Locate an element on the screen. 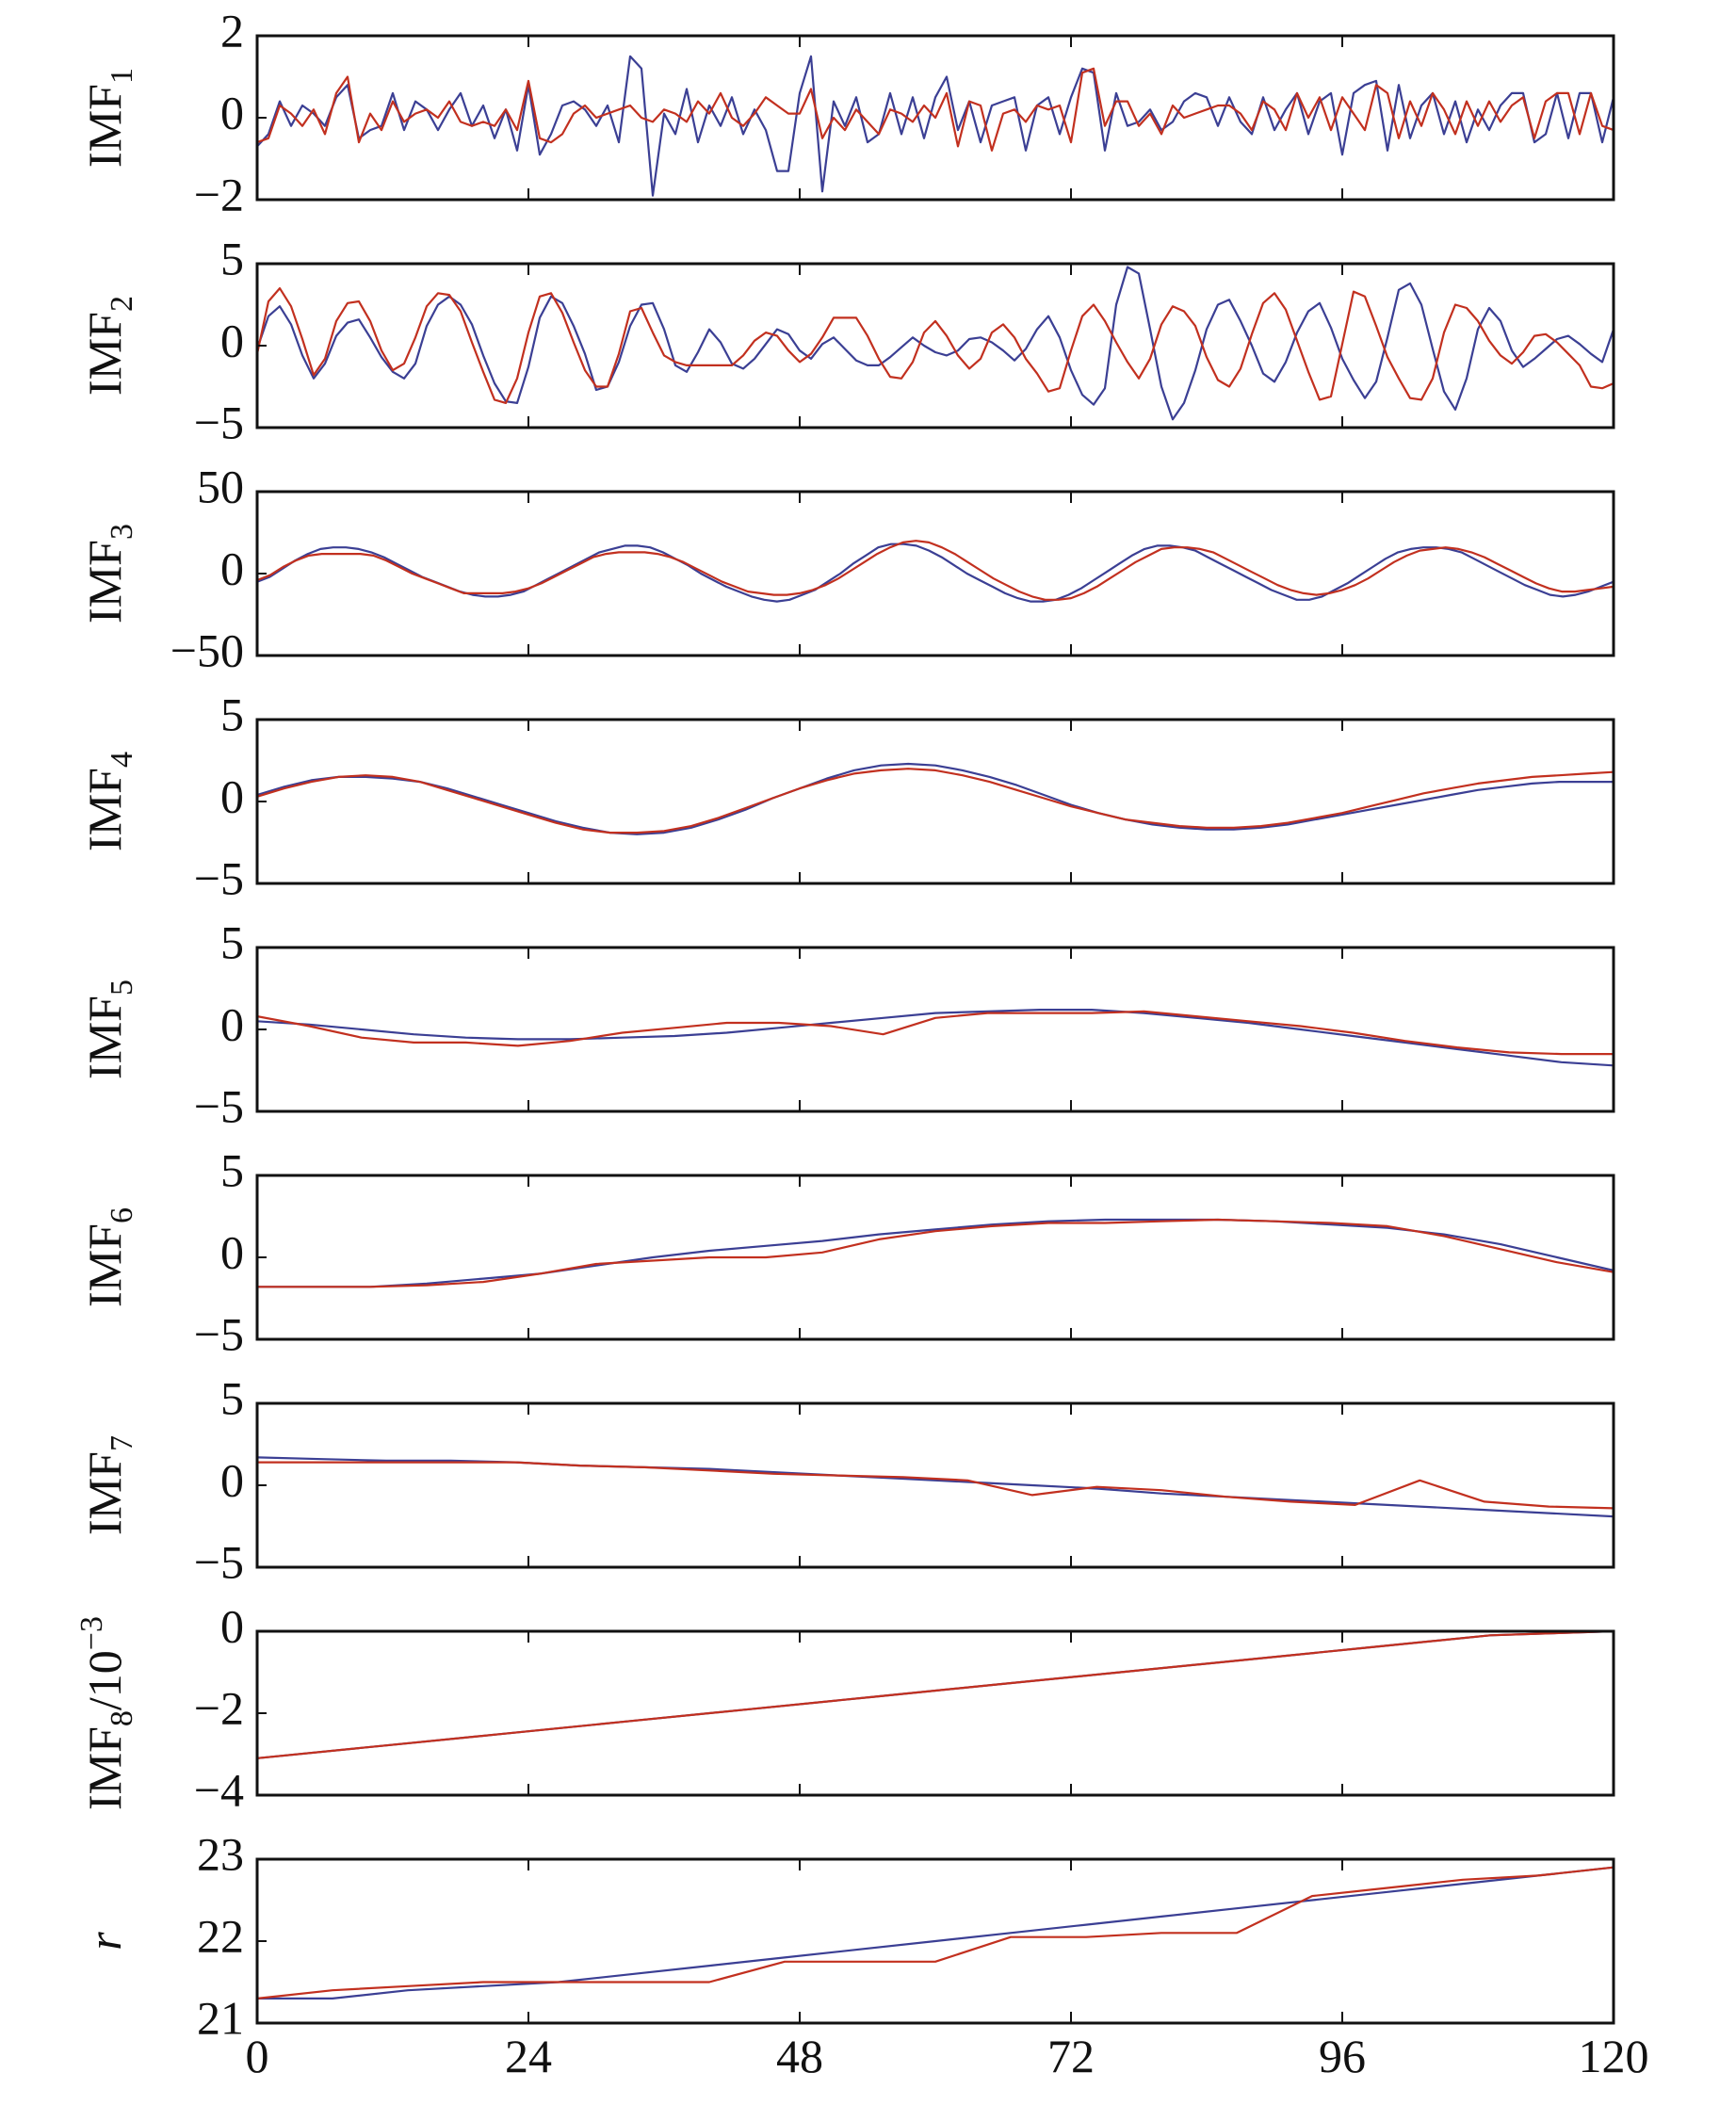 The image size is (1736, 2105). y-tick-label: 2 is located at coordinates (232, 30).